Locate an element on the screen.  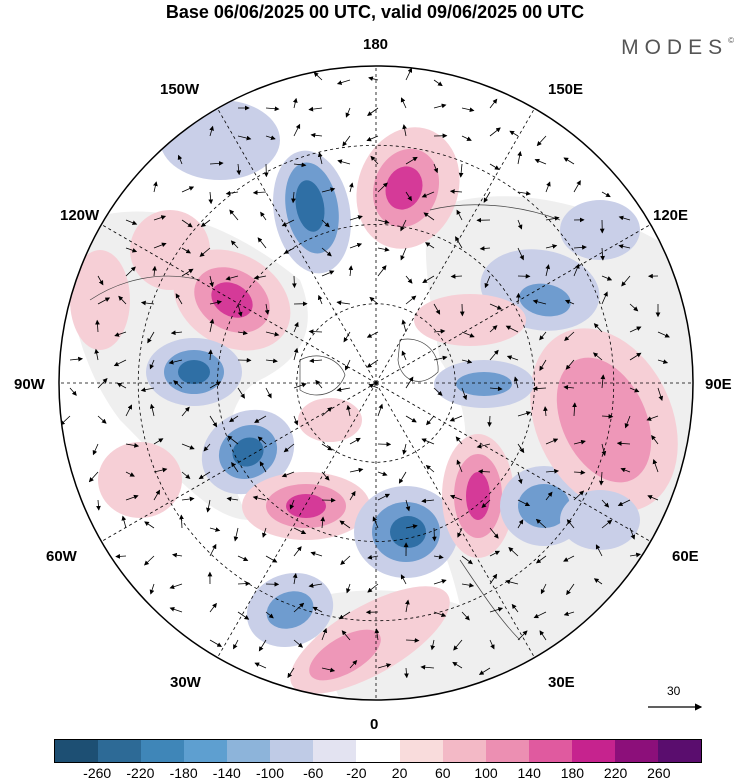
lon-label-150e: 150E is located at coordinates (566, 89).